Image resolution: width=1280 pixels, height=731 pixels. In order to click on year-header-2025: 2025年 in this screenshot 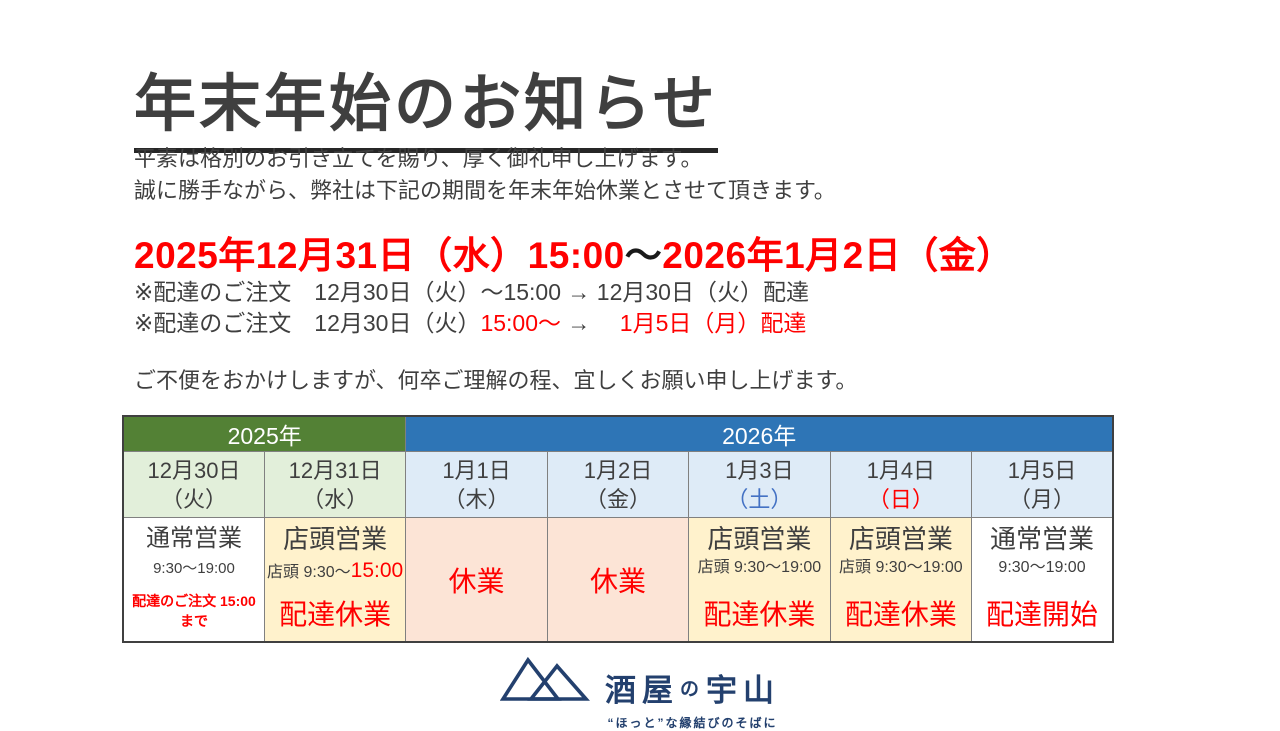, I will do `click(264, 433)`.